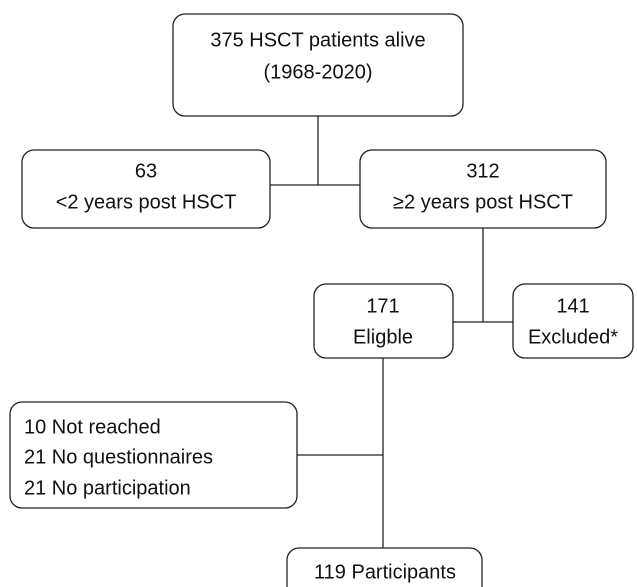  I want to click on node-text: 21 No participation, so click(107, 488).